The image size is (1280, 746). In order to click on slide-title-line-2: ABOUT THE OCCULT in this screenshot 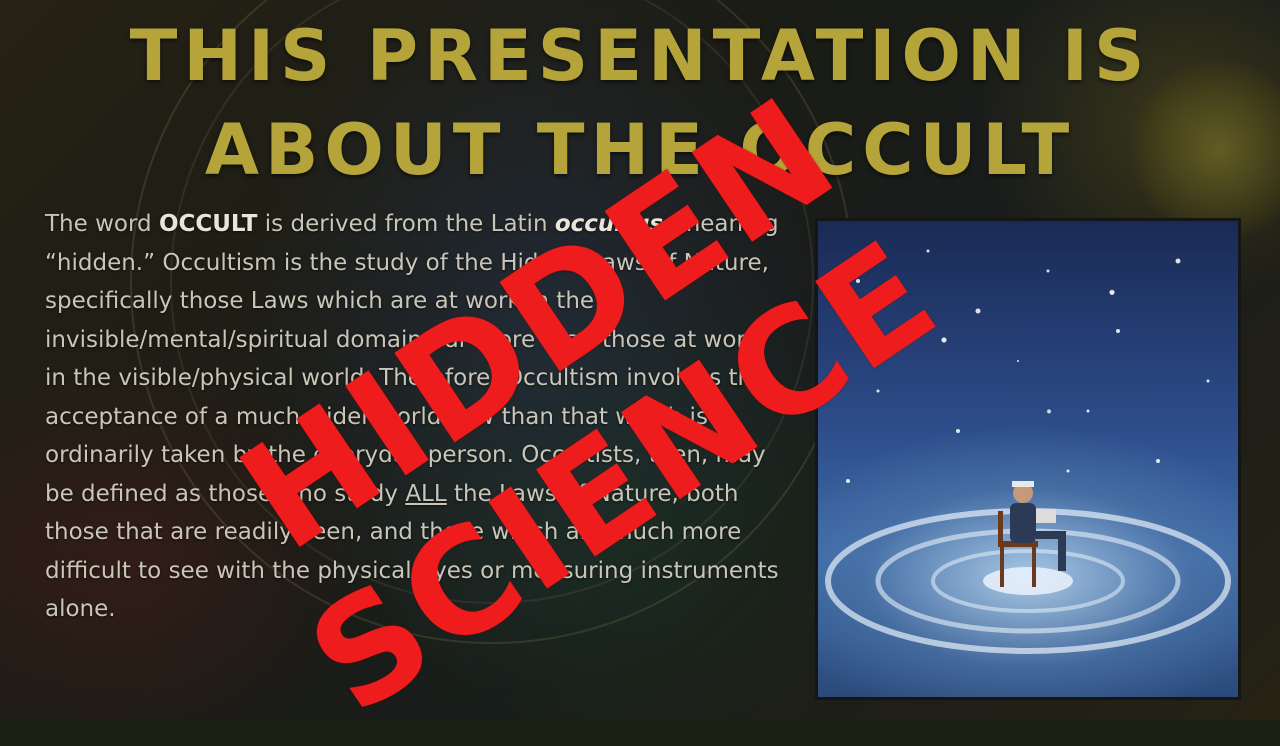, I will do `click(640, 150)`.